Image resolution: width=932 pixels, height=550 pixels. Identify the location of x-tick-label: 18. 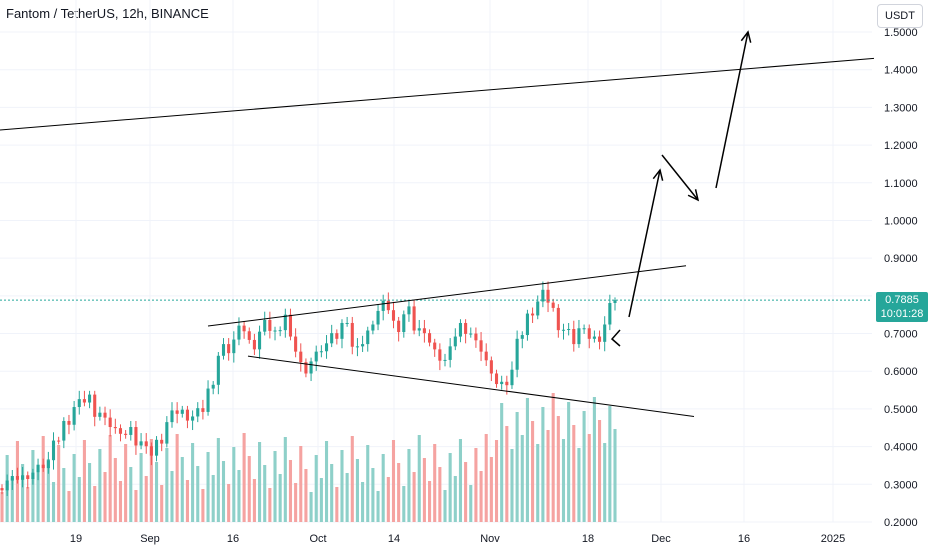
(588, 539).